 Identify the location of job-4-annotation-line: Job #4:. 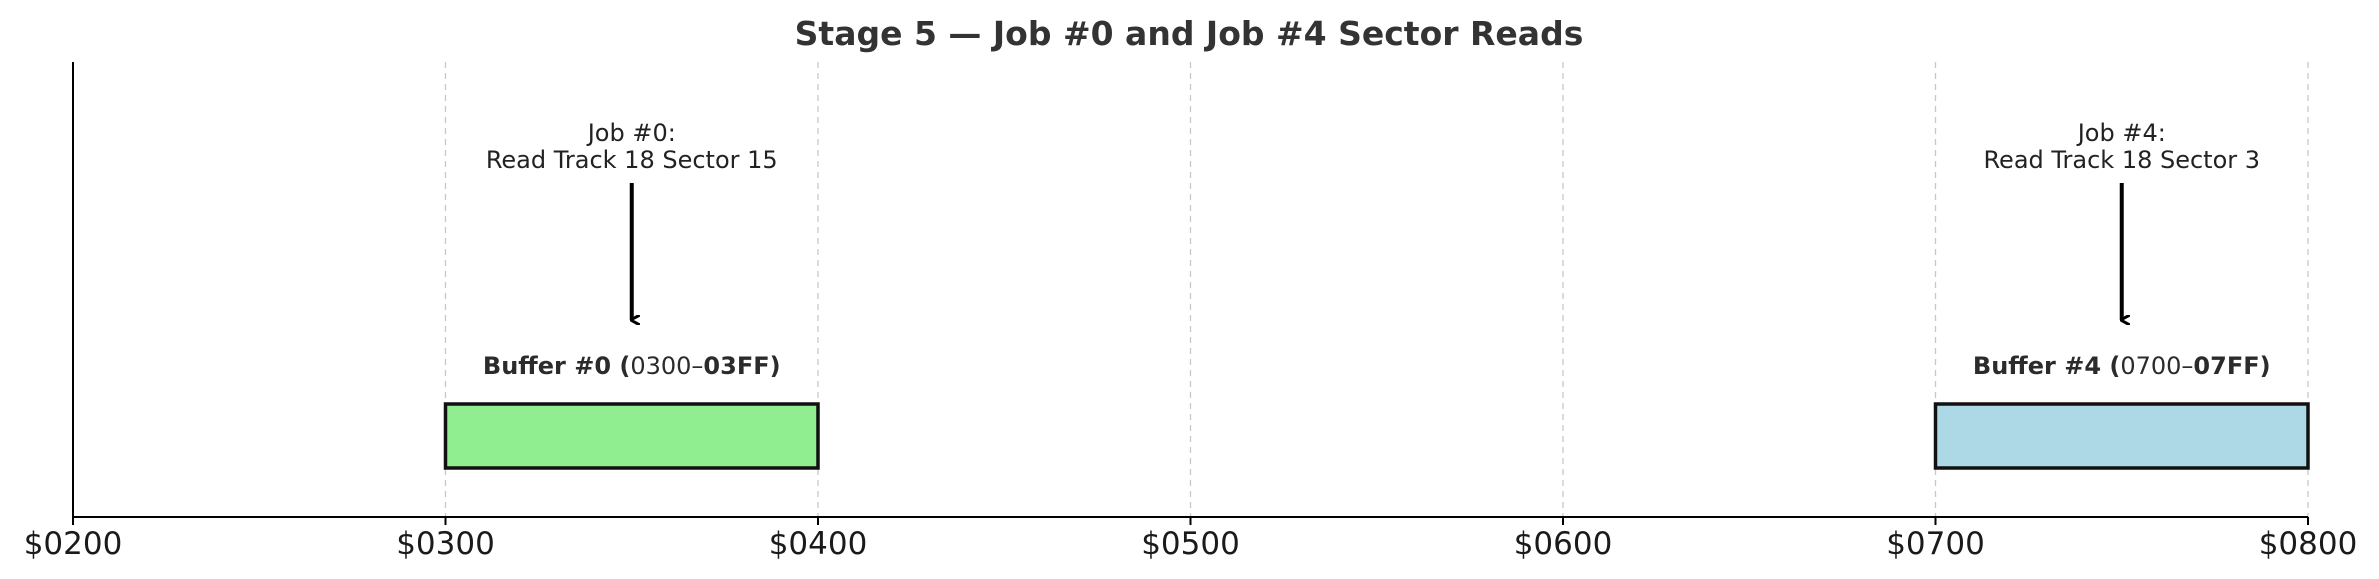
(2121, 133).